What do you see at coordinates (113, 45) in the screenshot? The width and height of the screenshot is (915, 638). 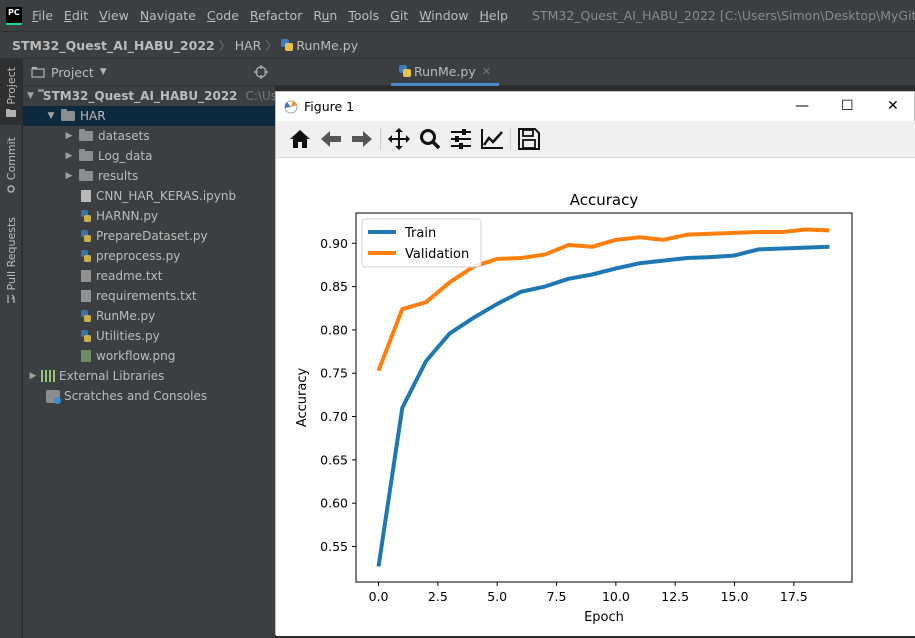 I see `breadcrumb-project: STM32_Quest_AI_HABU_2022` at bounding box center [113, 45].